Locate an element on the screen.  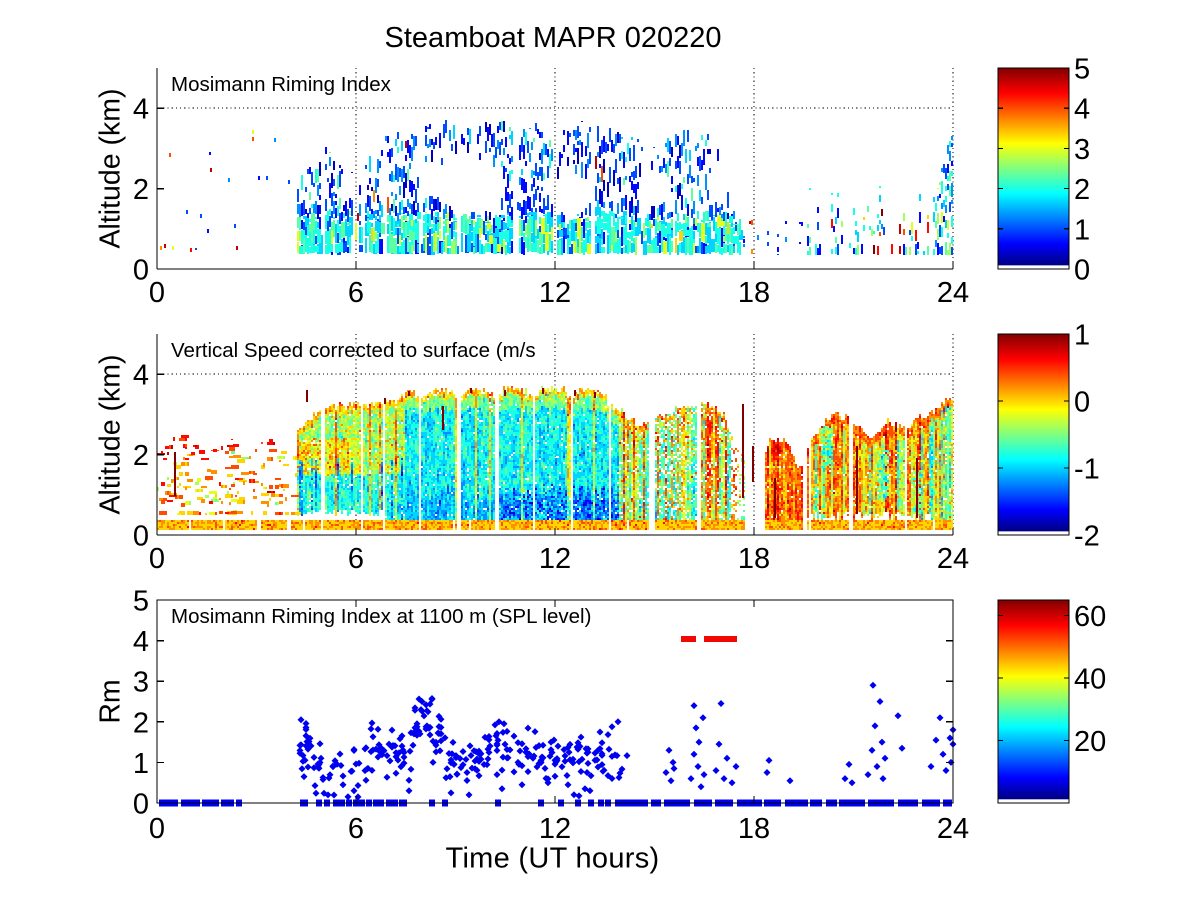
svg-text: Mosimann Riming Index is located at coordinates (281, 84).